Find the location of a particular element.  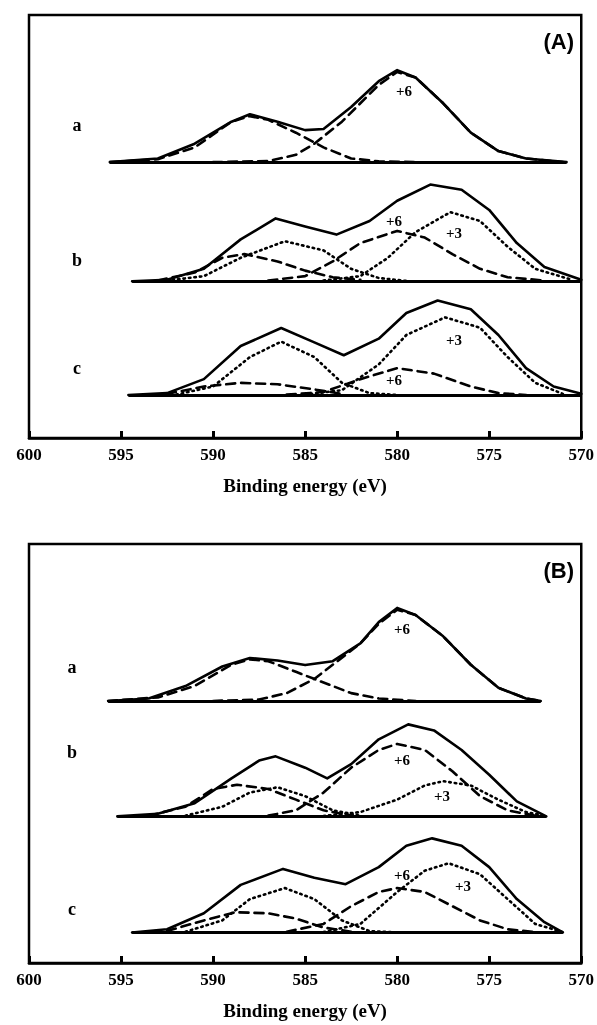

chart-title: (A) is located at coordinates (559, 41).